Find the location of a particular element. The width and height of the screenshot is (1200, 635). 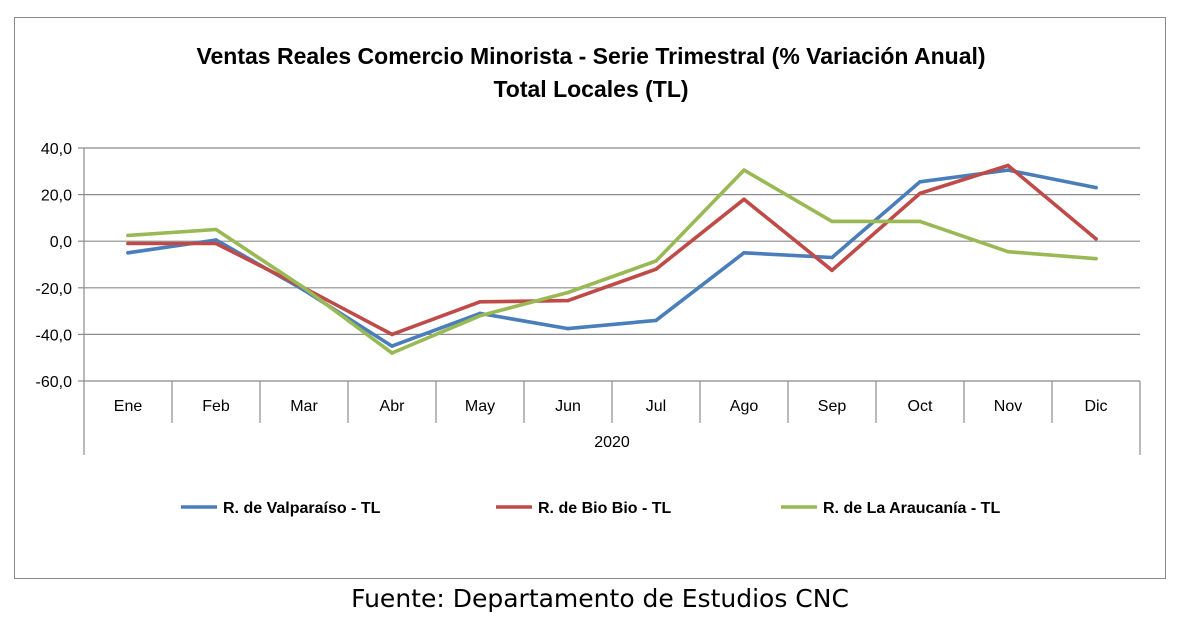

x-tick-label: Sep is located at coordinates (832, 406).